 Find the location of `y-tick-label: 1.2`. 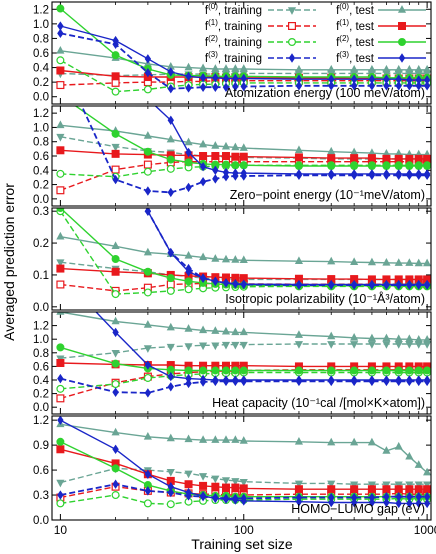

y-tick-label: 1.2 is located at coordinates (41, 421).